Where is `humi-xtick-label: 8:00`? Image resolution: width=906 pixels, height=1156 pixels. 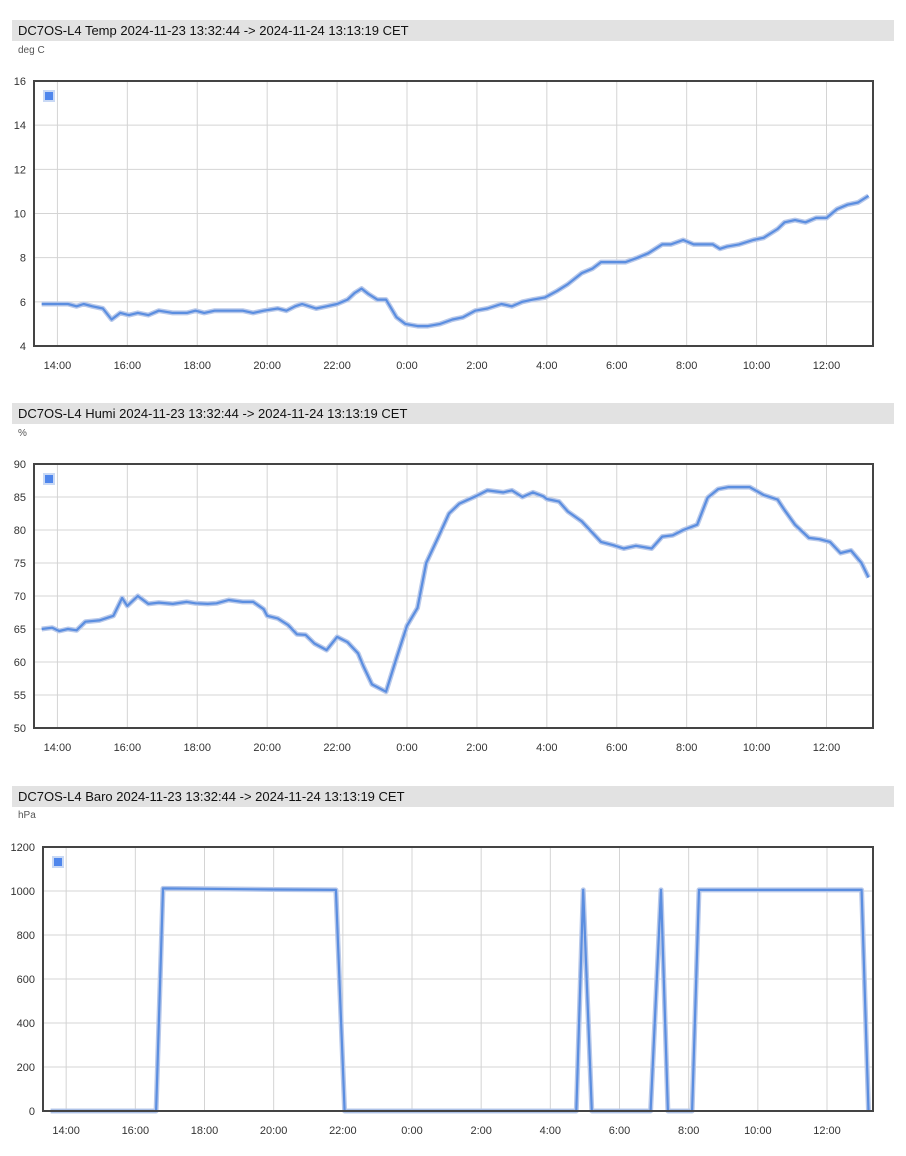
humi-xtick-label: 8:00 is located at coordinates (686, 748).